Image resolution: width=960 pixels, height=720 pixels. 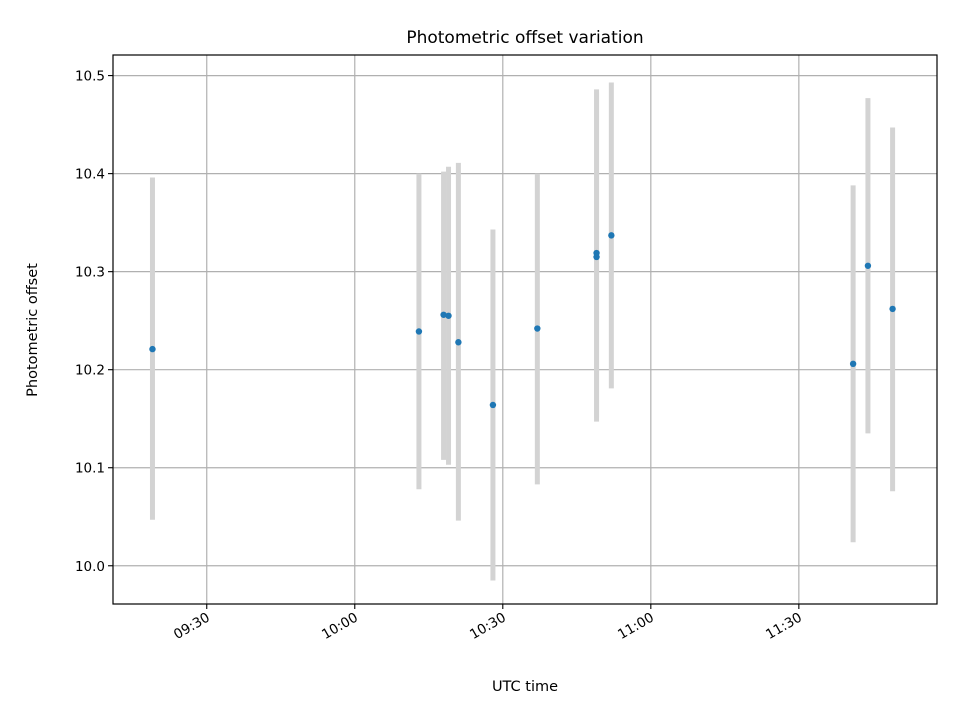 I want to click on chart-title: Photometric offset variation, so click(x=524, y=38).